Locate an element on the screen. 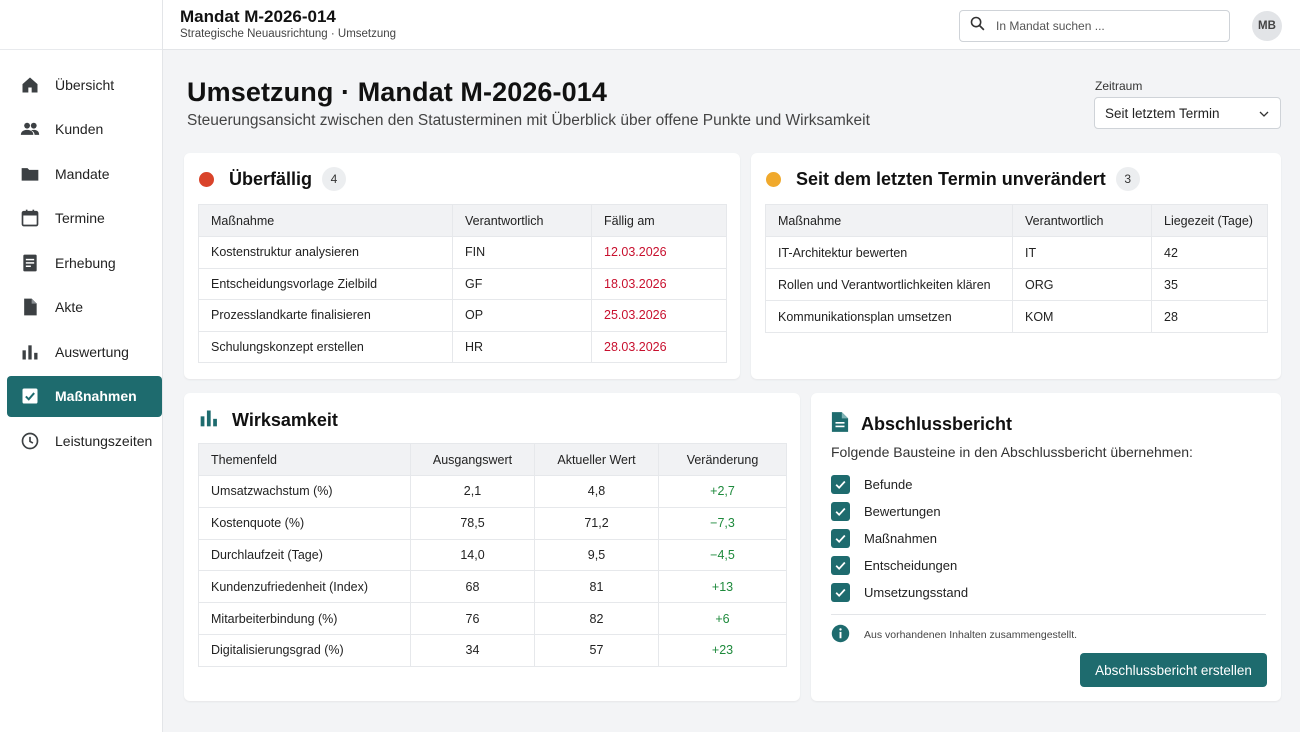 This screenshot has width=1300, height=732. calendar-icon is located at coordinates (30, 218).